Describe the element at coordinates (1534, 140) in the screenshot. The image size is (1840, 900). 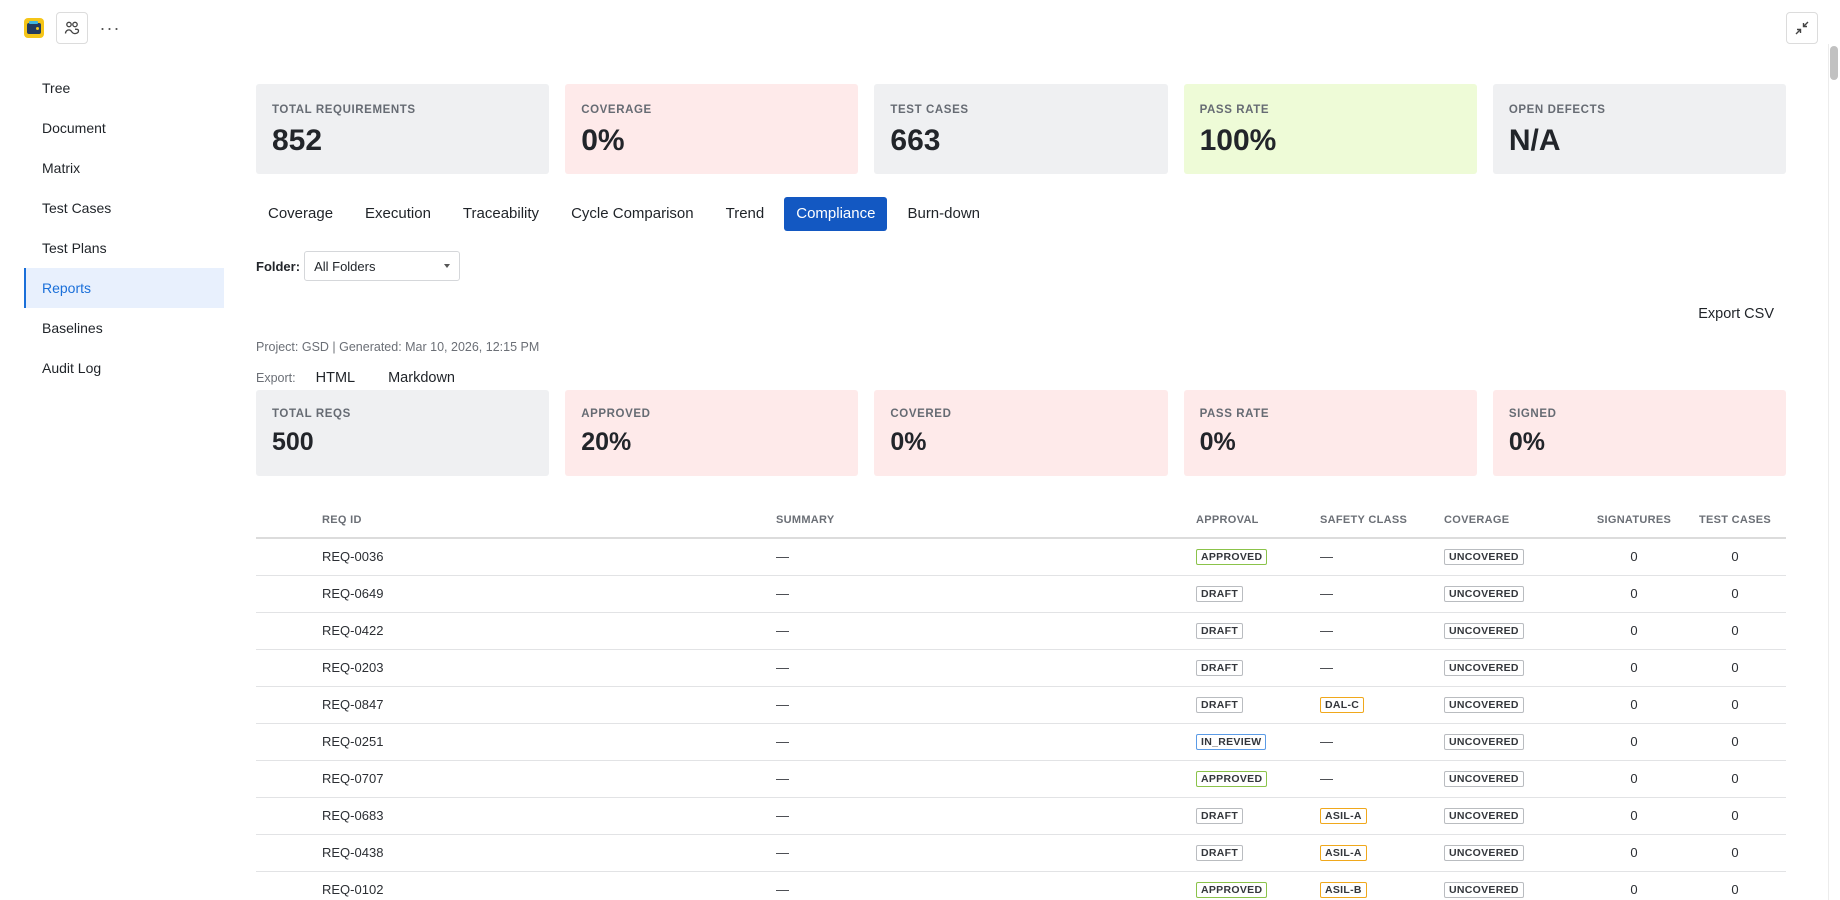
I see `stat-value: N/A` at that location.